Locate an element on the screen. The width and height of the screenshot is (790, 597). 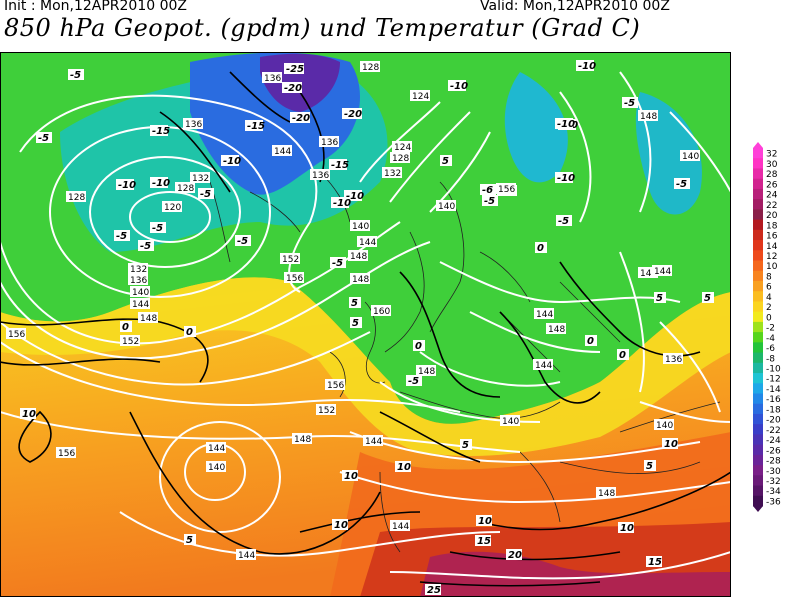
scale-label: -24 is located at coordinates (773, 441).